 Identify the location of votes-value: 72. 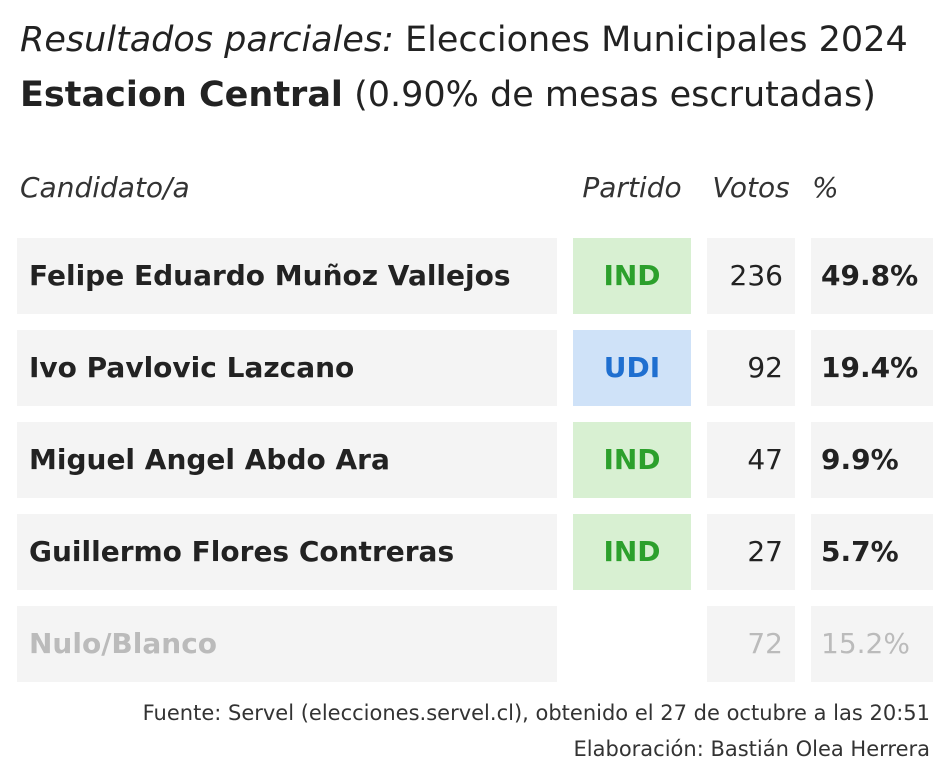
(751, 644).